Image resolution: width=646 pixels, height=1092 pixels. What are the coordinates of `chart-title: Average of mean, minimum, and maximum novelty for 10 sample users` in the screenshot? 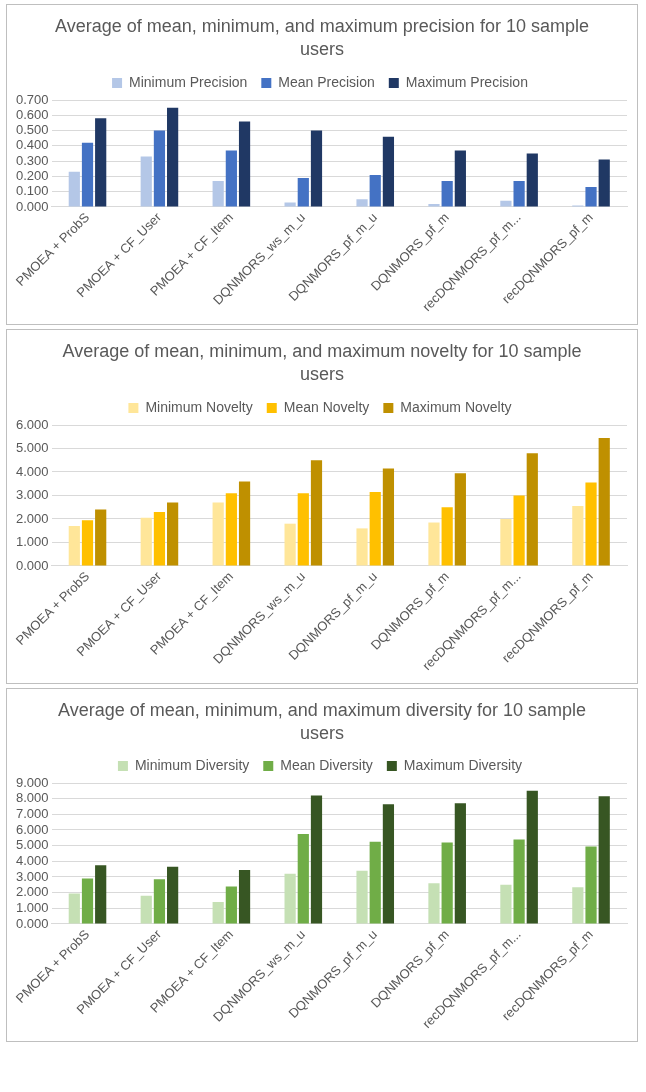 It's located at (322, 363).